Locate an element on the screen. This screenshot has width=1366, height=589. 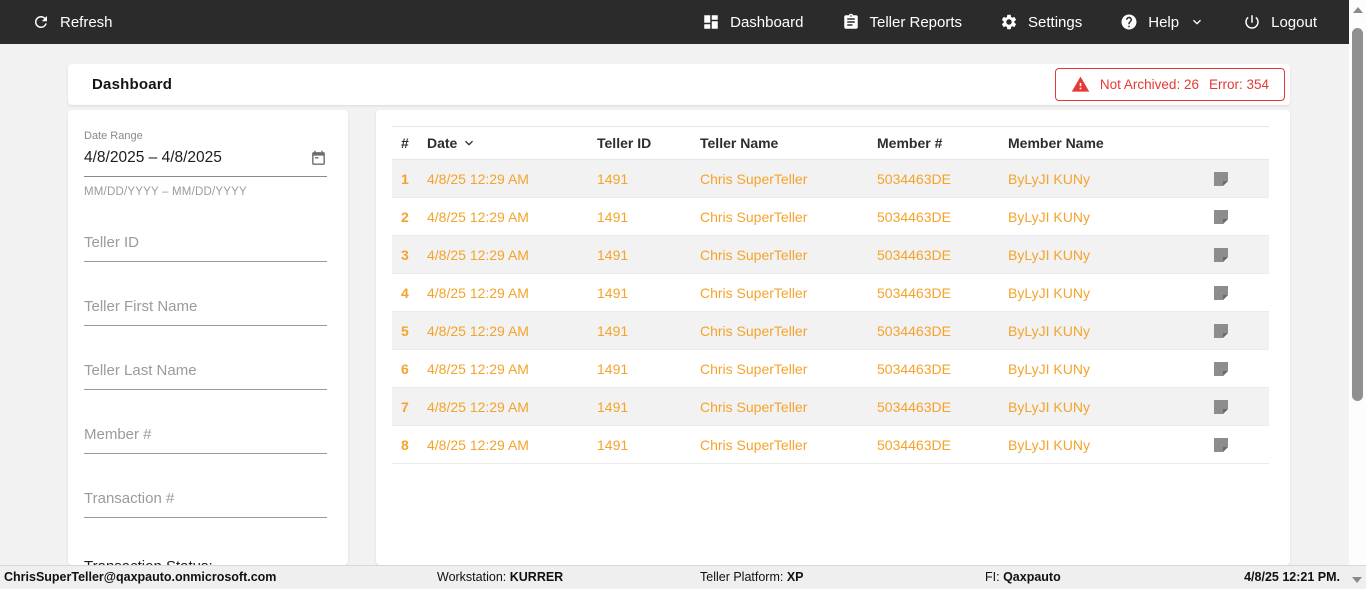
sort-descending-icon is located at coordinates (469, 143).